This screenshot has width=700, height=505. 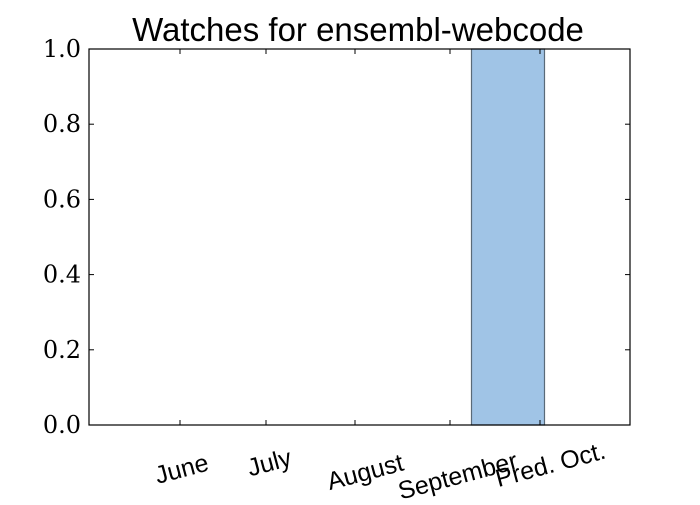 What do you see at coordinates (365, 472) in the screenshot?
I see `x-tick-label: August` at bounding box center [365, 472].